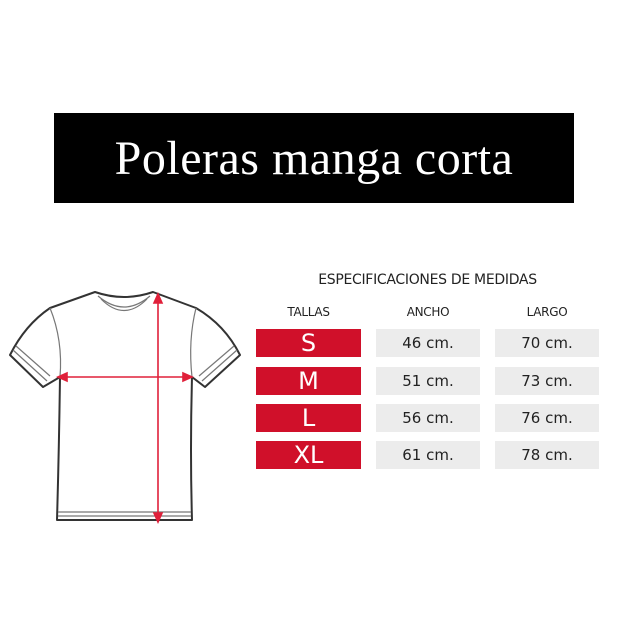 The width and height of the screenshot is (640, 640). What do you see at coordinates (547, 343) in the screenshot?
I see `largo-cell: 70 cm.` at bounding box center [547, 343].